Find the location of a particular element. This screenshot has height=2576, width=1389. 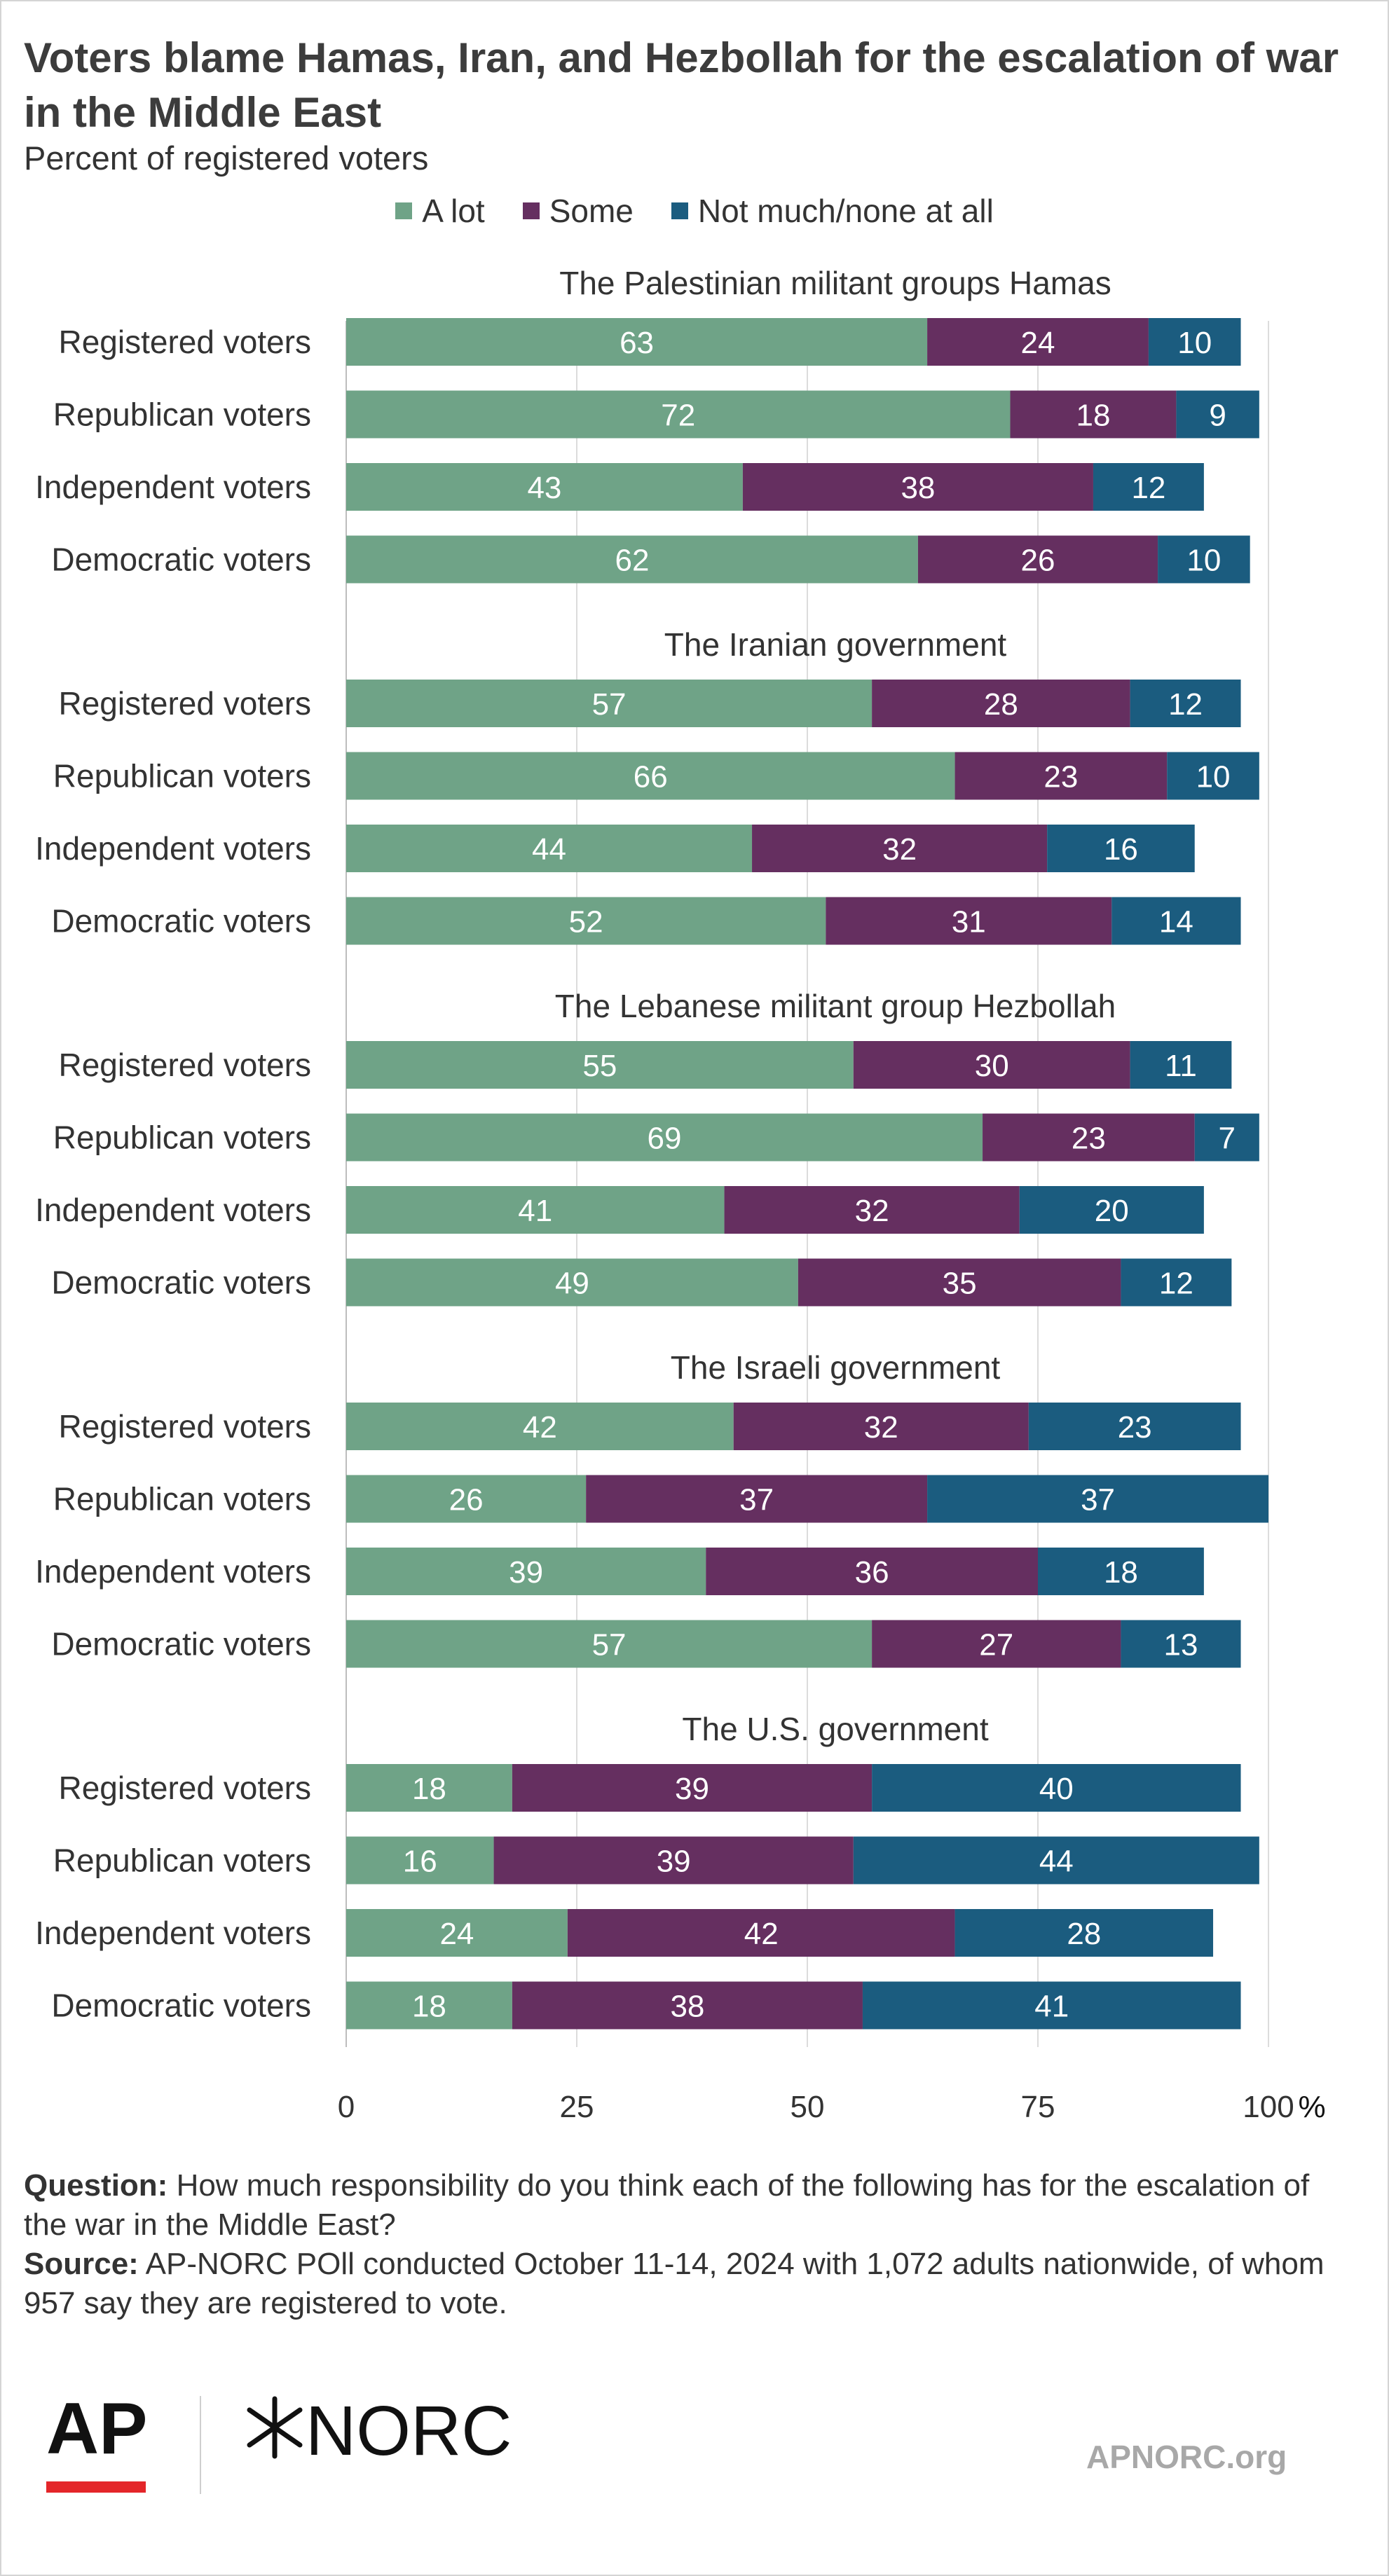

bar-value-a-lot-5-republican-voters: 16 is located at coordinates (420, 1862).